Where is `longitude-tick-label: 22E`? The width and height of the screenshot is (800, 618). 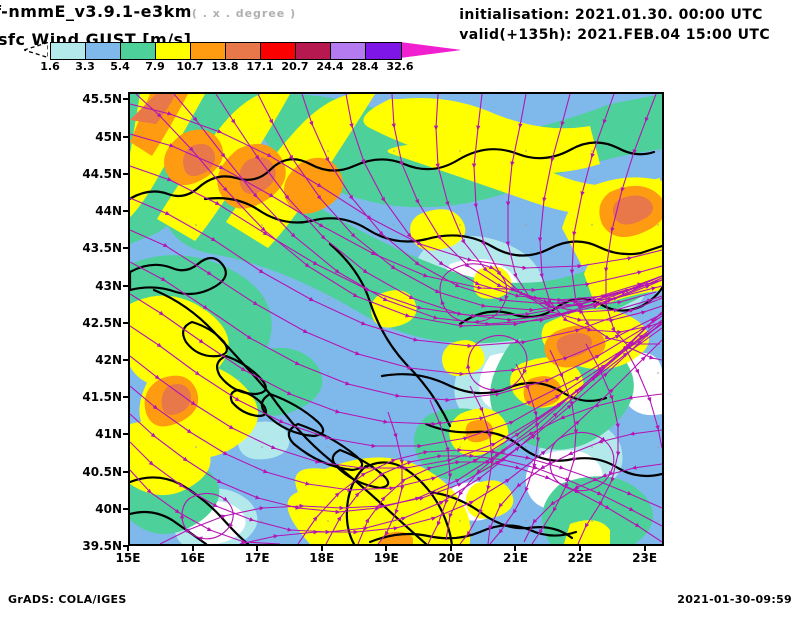 longitude-tick-label: 22E is located at coordinates (580, 558).